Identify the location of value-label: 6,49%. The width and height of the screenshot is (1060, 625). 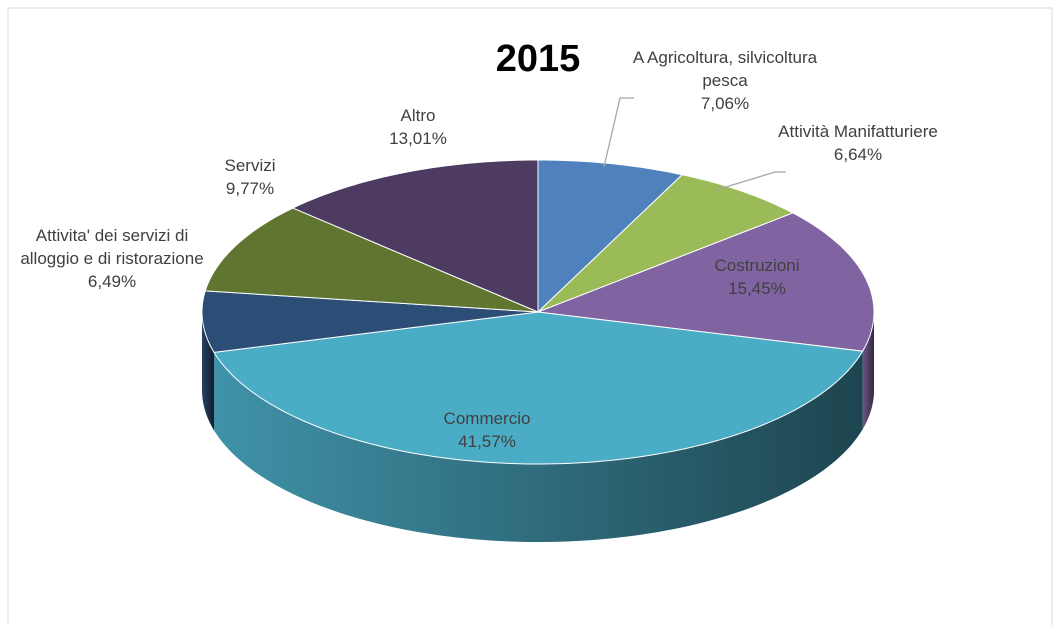
(112, 281).